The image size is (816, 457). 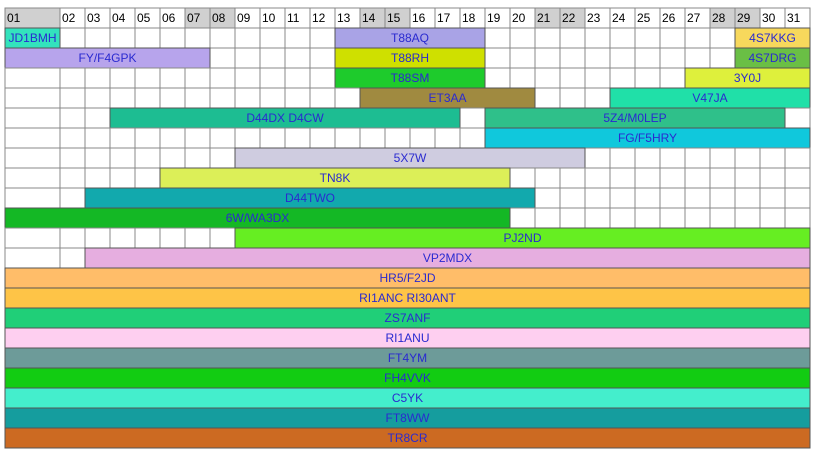 What do you see at coordinates (310, 198) in the screenshot?
I see `event-label: D44TWO` at bounding box center [310, 198].